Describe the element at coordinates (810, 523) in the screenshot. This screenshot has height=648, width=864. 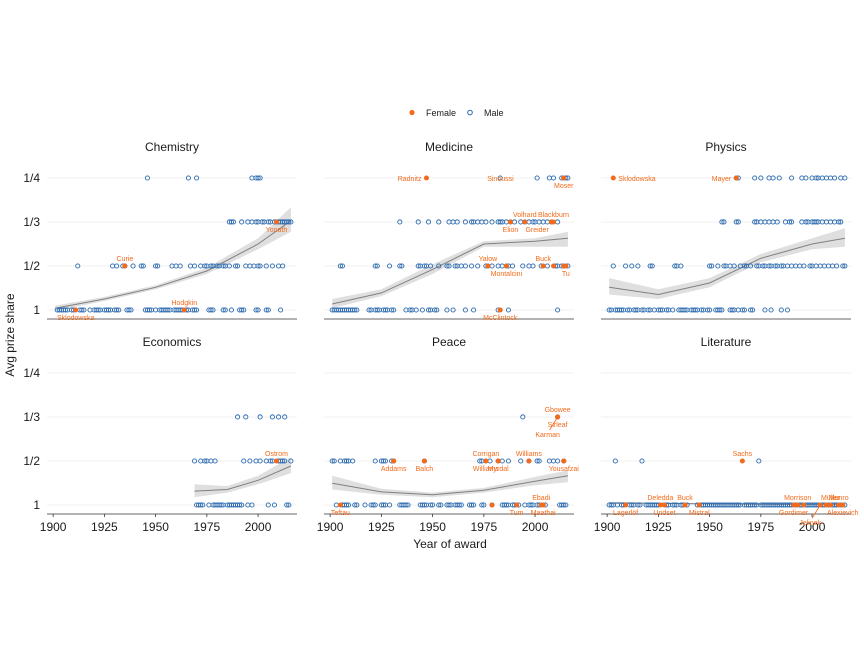
I see `point-label: Jelinek` at that location.